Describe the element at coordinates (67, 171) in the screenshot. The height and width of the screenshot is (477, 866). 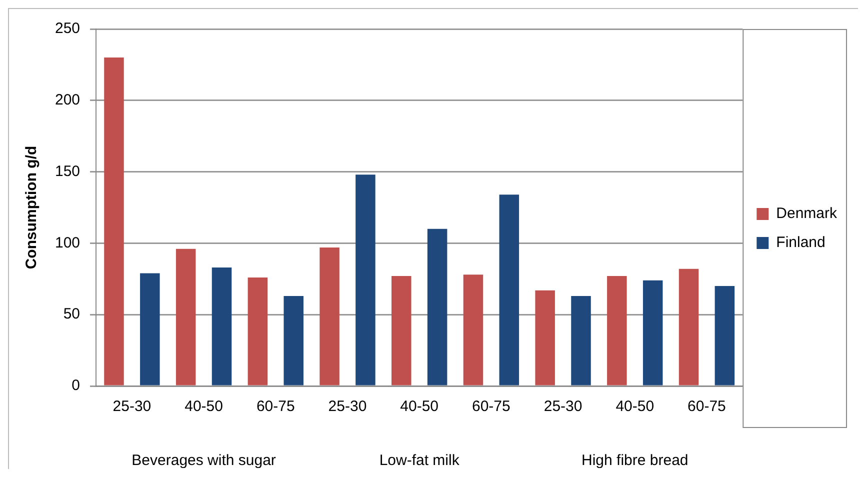
I see `y-tick-label: 150` at that location.